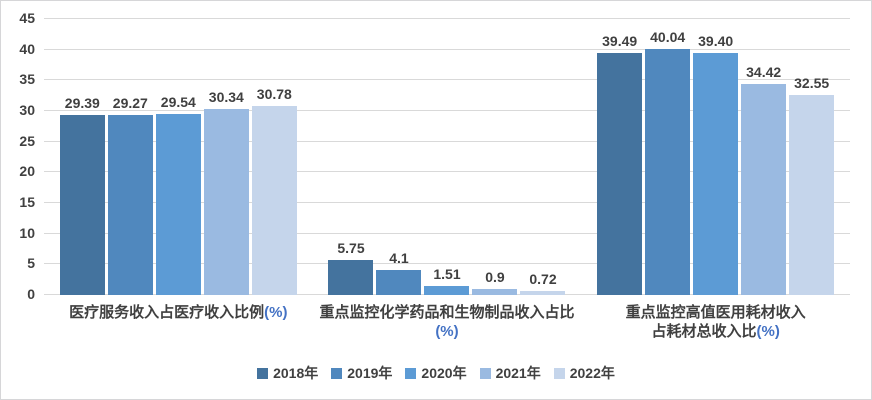  Describe the element at coordinates (715, 312) in the screenshot. I see `category-label-text: 重点监控高值医用耗材收入` at that location.